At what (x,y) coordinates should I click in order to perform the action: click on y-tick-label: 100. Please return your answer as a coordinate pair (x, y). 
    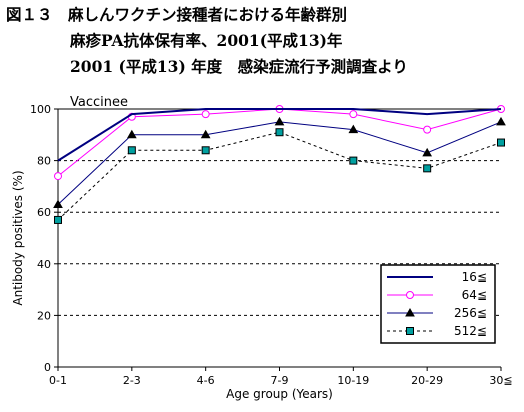
    Looking at the image, I should click on (40, 109).